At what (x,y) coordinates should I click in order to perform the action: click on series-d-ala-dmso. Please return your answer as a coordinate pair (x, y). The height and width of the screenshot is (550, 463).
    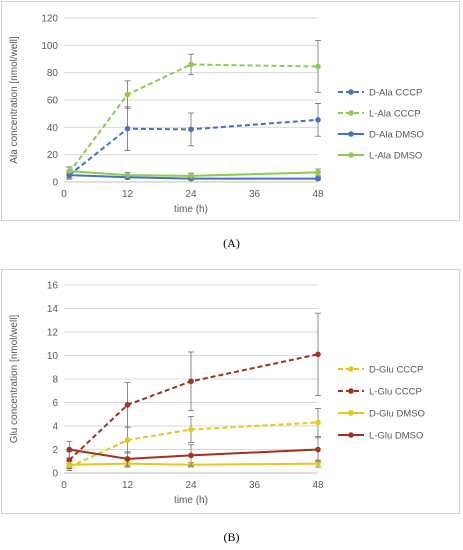
    Looking at the image, I should click on (193, 177).